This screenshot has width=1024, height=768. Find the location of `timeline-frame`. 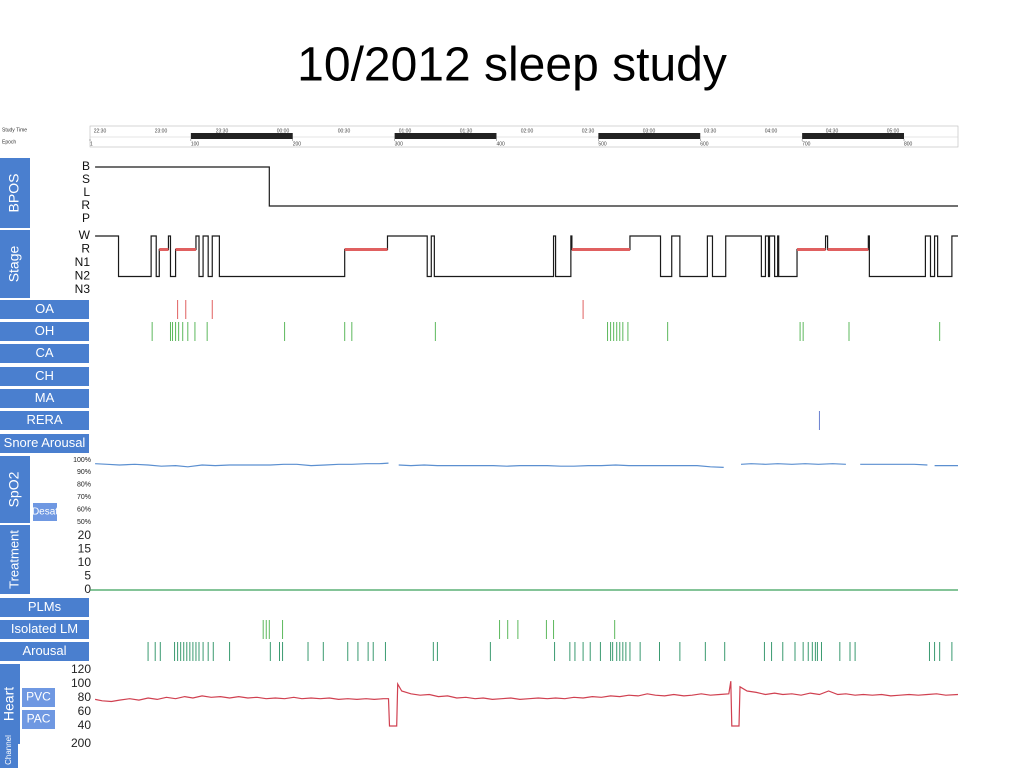

timeline-frame is located at coordinates (524, 136).